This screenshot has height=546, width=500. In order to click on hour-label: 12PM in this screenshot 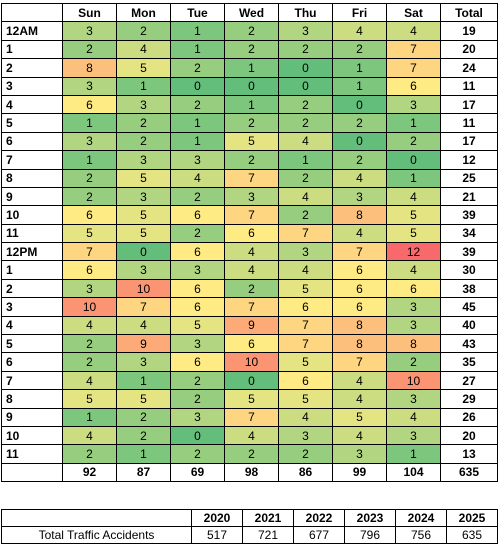, I will do `click(32, 252)`.